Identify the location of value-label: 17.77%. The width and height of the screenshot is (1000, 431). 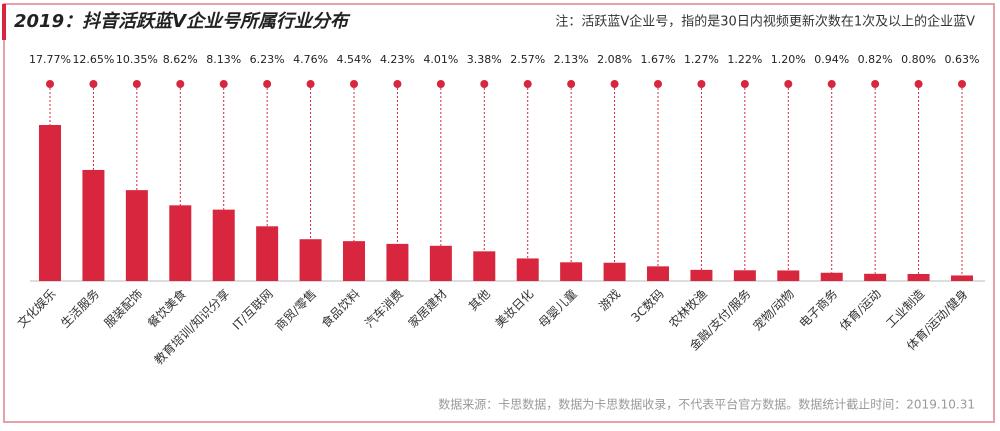
(50, 59).